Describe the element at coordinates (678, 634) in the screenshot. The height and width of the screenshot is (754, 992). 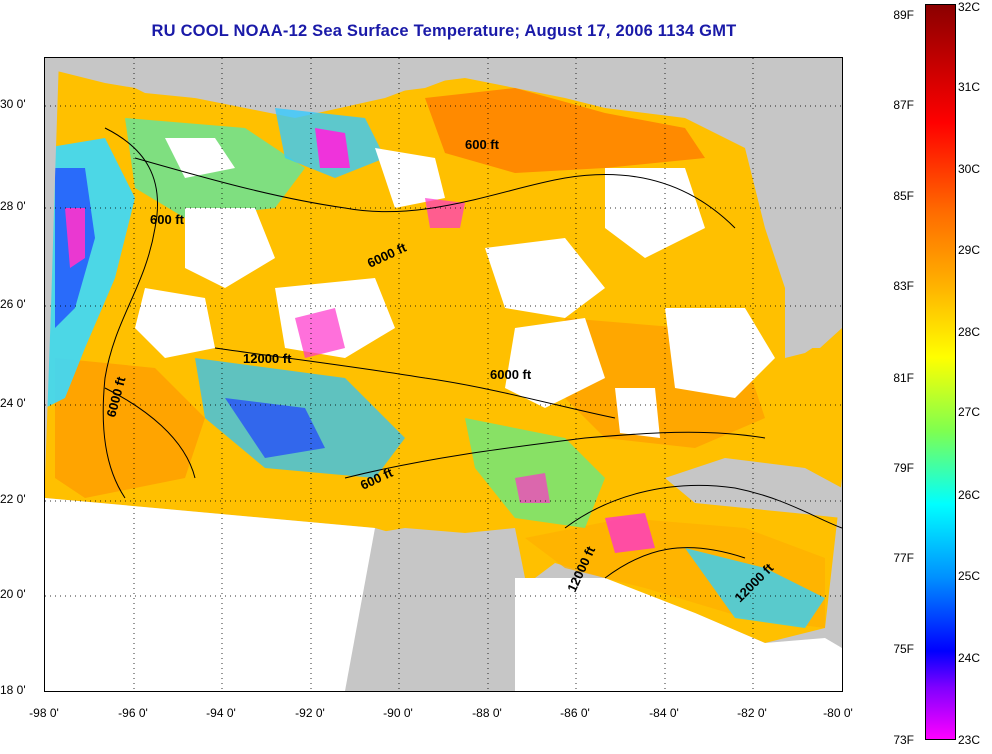
I see `no-data-southeast` at that location.